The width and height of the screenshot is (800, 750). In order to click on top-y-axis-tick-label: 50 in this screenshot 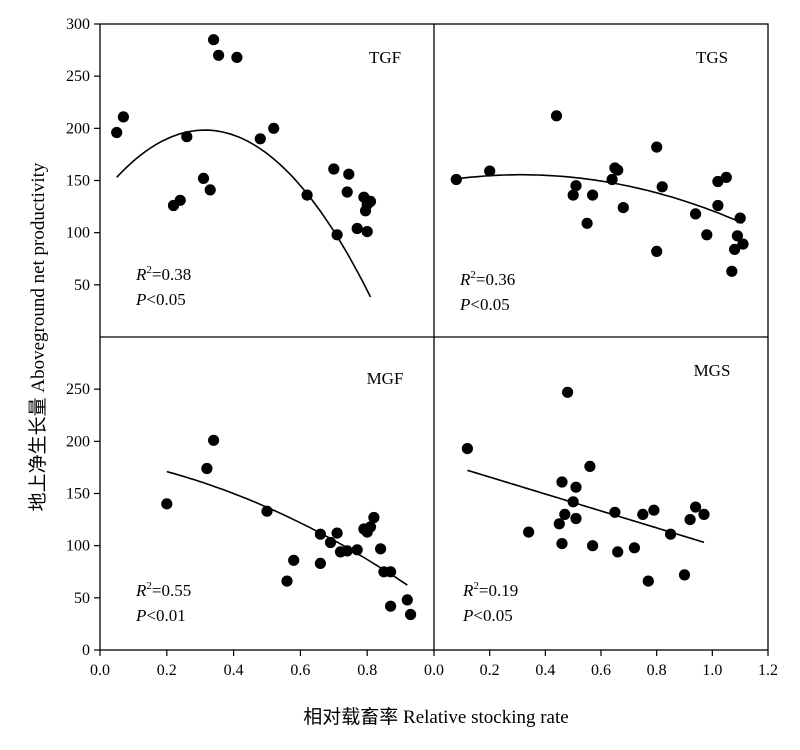, I will do `click(82, 285)`.